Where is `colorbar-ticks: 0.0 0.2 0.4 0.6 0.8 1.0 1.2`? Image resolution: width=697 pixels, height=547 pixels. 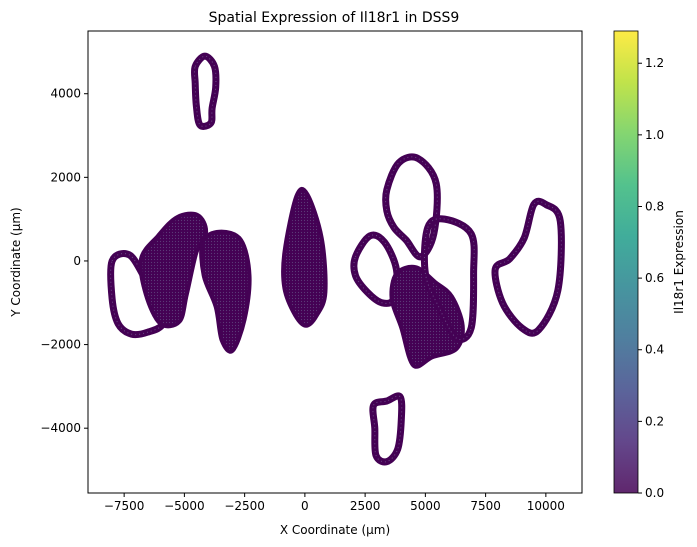 colorbar-ticks: 0.0 0.2 0.4 0.6 0.8 1.0 1.2 is located at coordinates (651, 278).